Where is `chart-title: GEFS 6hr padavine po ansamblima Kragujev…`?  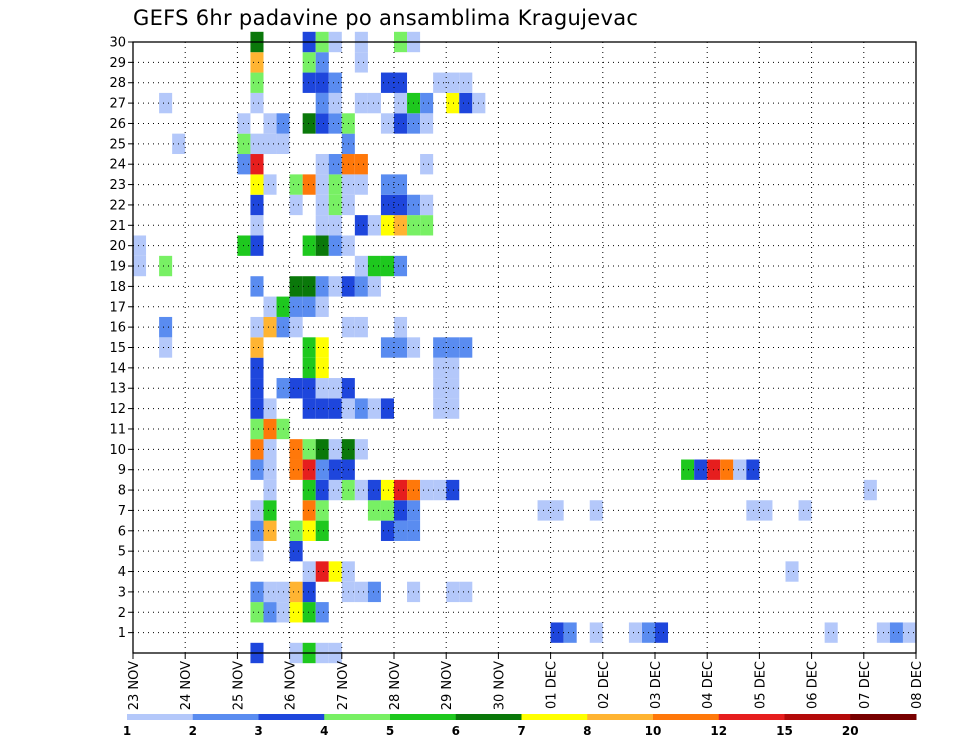 chart-title: GEFS 6hr padavine po ansamblima Kragujev… is located at coordinates (386, 18).